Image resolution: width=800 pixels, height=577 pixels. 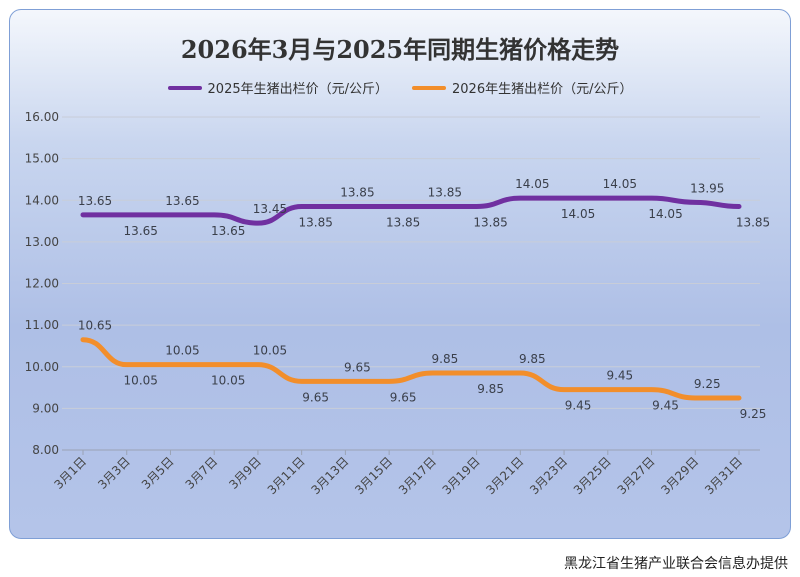 What do you see at coordinates (411, 369) in the screenshot?
I see `series-line-2026` at bounding box center [411, 369].